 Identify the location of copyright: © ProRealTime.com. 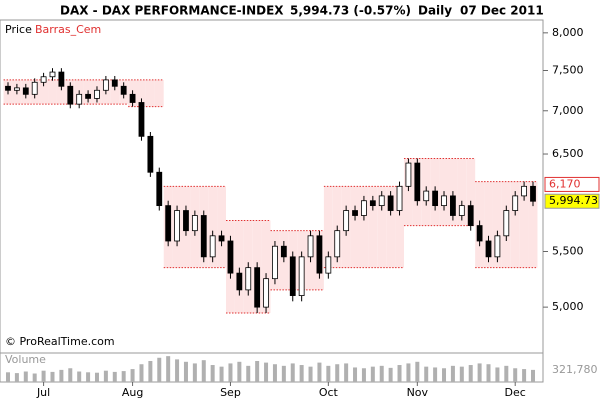
(60, 341).